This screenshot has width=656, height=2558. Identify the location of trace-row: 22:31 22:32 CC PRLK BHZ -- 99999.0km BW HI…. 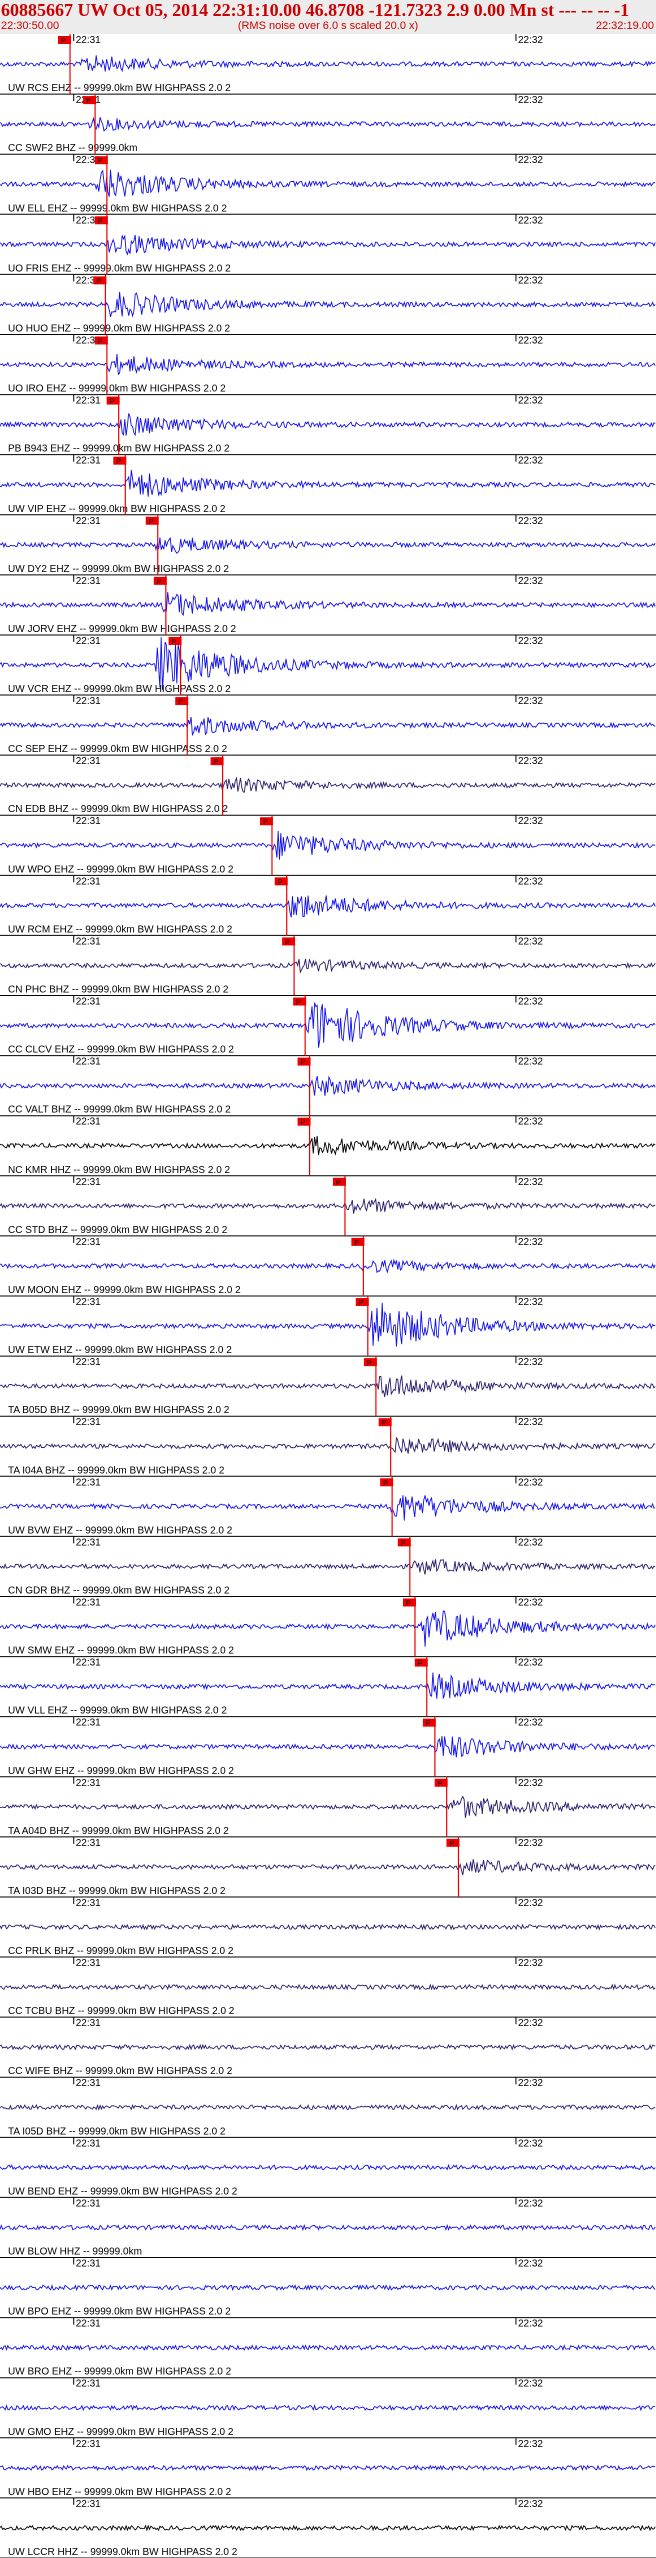
(328, 1927).